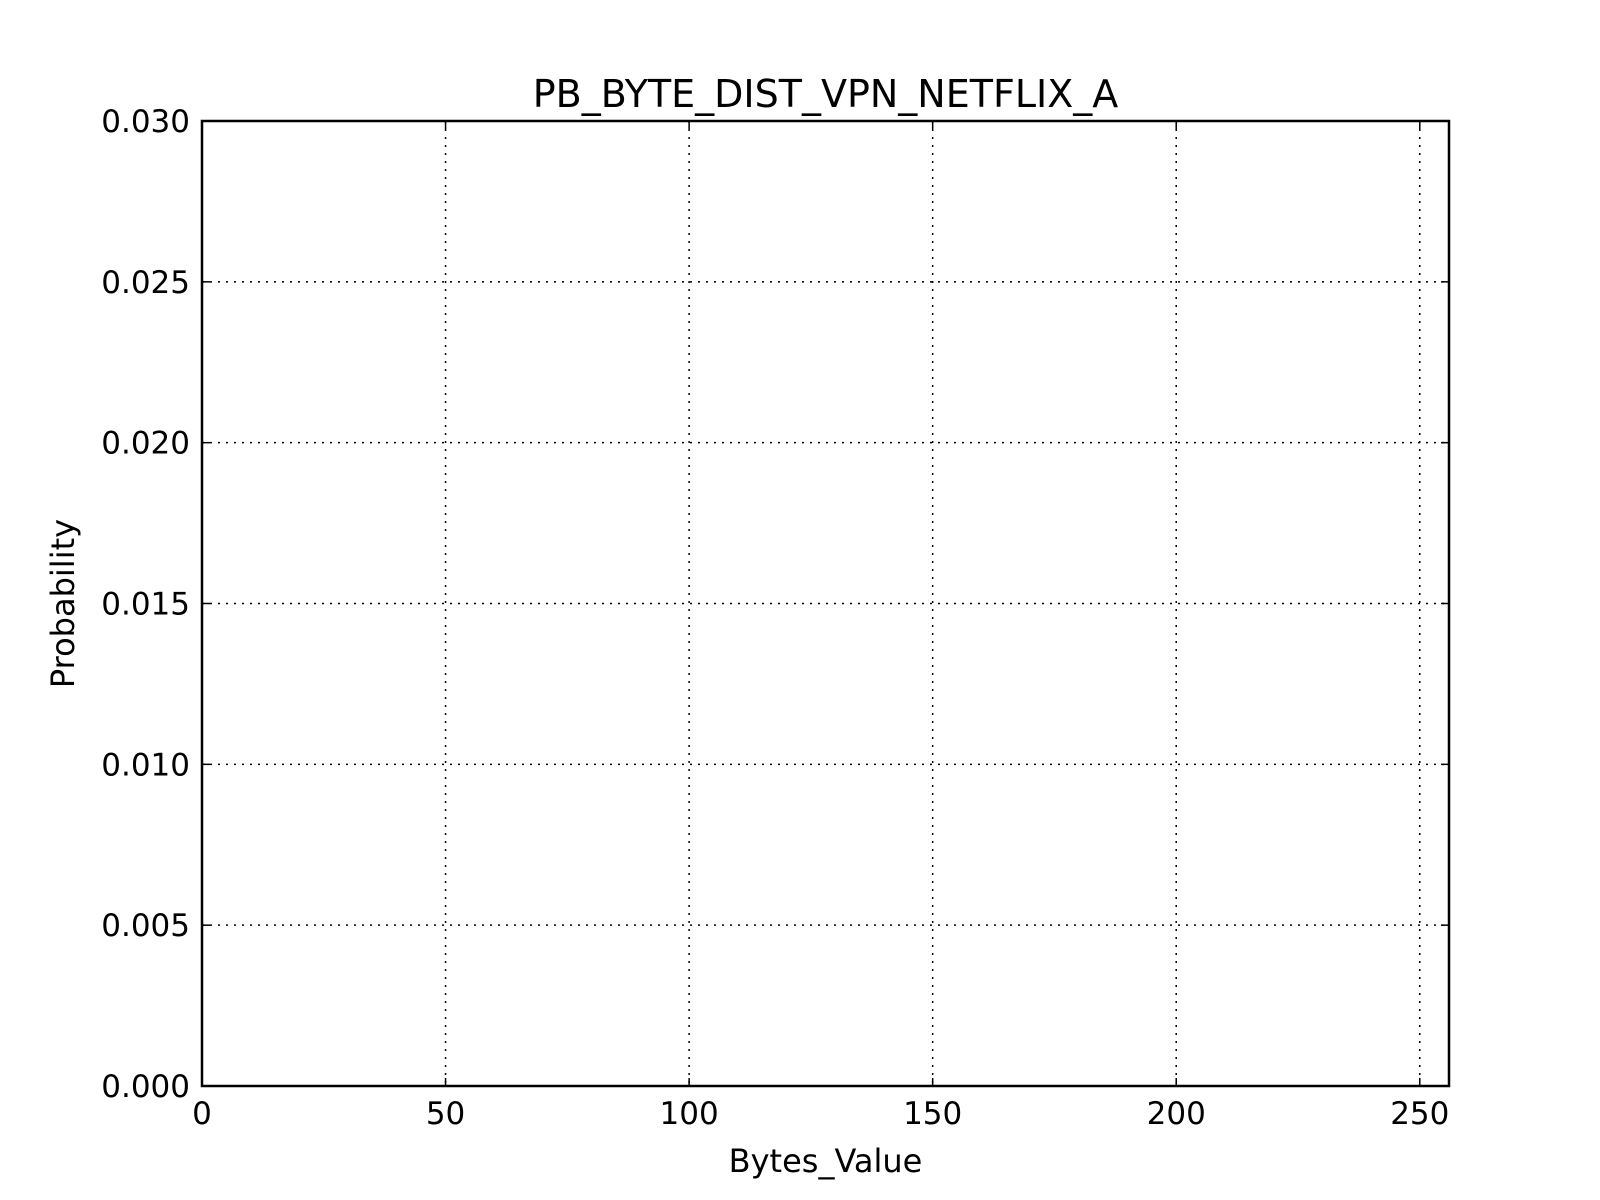  I want to click on y-tick-label: 0.020, so click(145, 444).